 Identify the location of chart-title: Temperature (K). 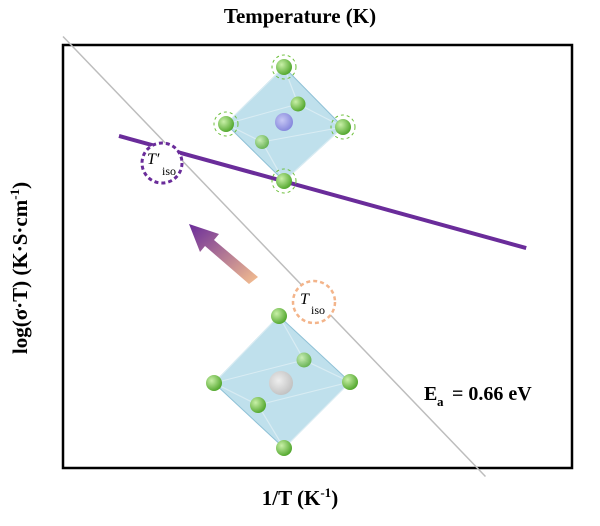
(300, 16).